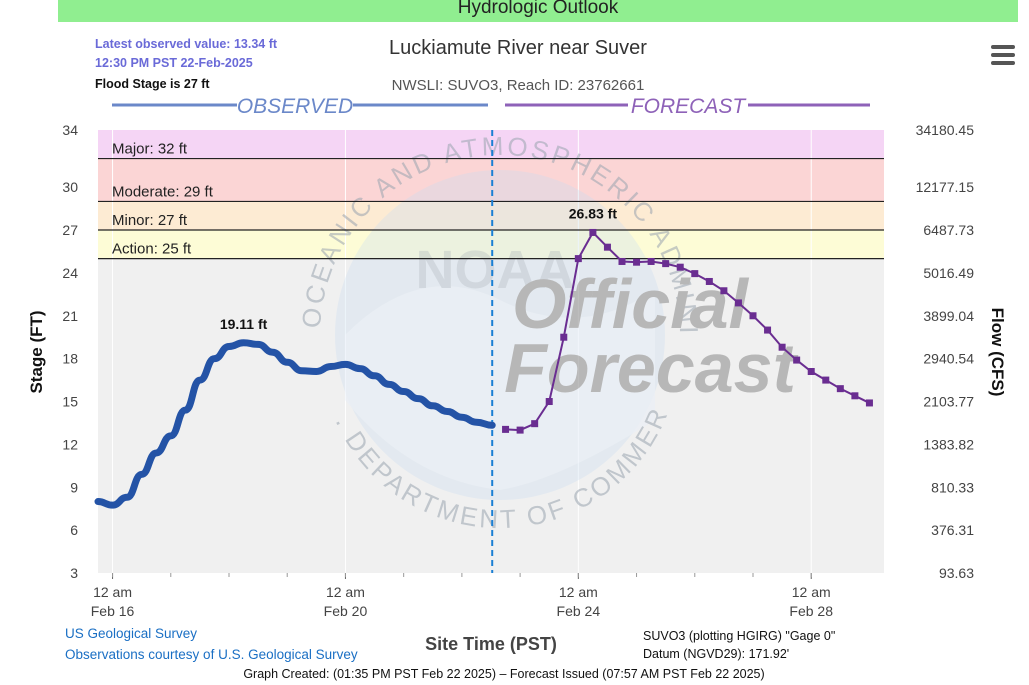 Image resolution: width=1029 pixels, height=685 pixels. I want to click on chart-title: Luckiamute River near Suver, so click(518, 48).